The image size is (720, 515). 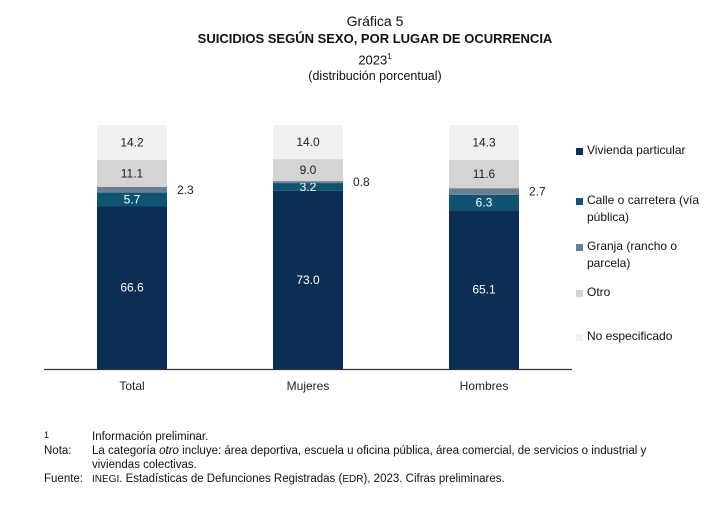 What do you see at coordinates (643, 208) in the screenshot?
I see `legend-label-calle-o-carretera-via-publica: Calle o carretera (vía pública)` at bounding box center [643, 208].